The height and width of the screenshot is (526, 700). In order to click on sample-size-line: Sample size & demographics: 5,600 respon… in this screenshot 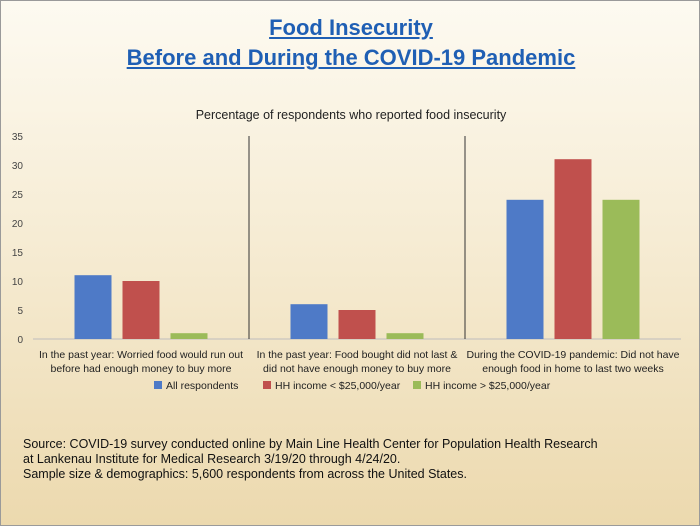, I will do `click(245, 474)`.